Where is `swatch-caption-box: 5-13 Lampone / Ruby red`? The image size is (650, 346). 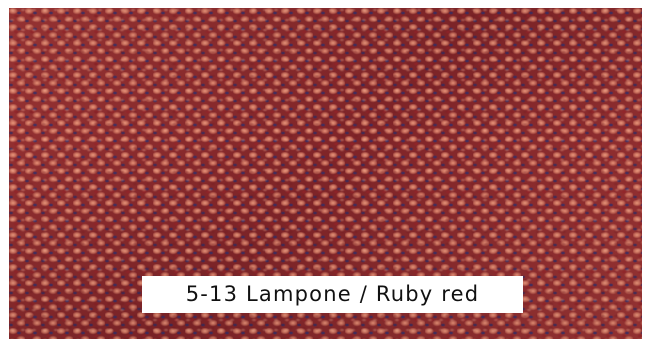
swatch-caption-box: 5-13 Lampone / Ruby red is located at coordinates (332, 294).